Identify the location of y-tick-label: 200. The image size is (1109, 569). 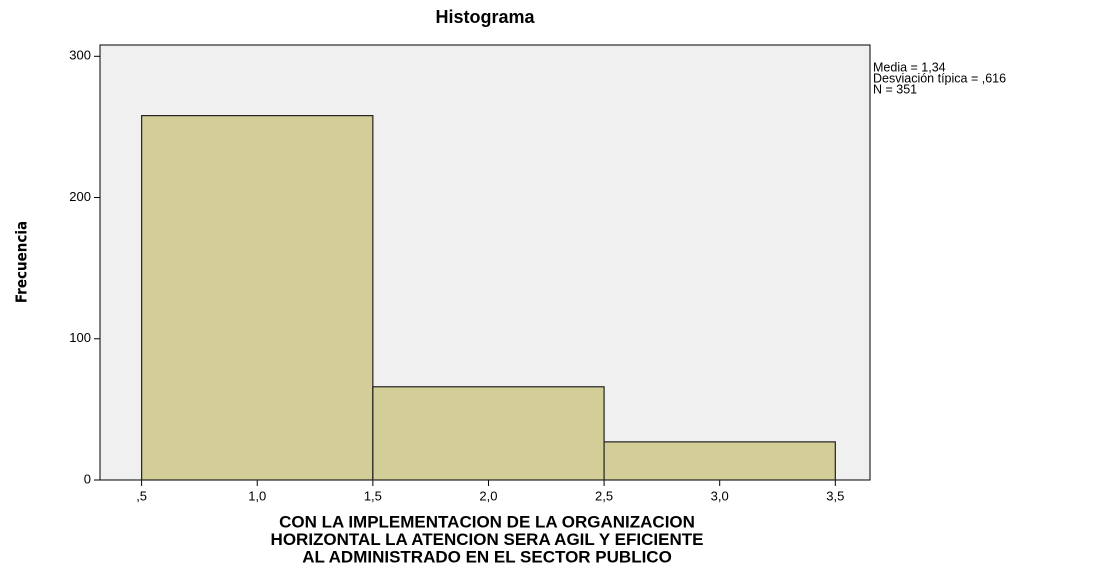
(80, 196).